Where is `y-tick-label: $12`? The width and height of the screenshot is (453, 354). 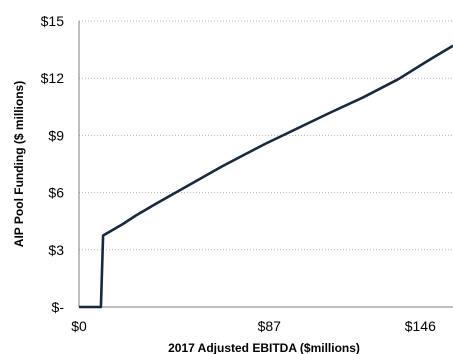 y-tick-label: $12 is located at coordinates (53, 78).